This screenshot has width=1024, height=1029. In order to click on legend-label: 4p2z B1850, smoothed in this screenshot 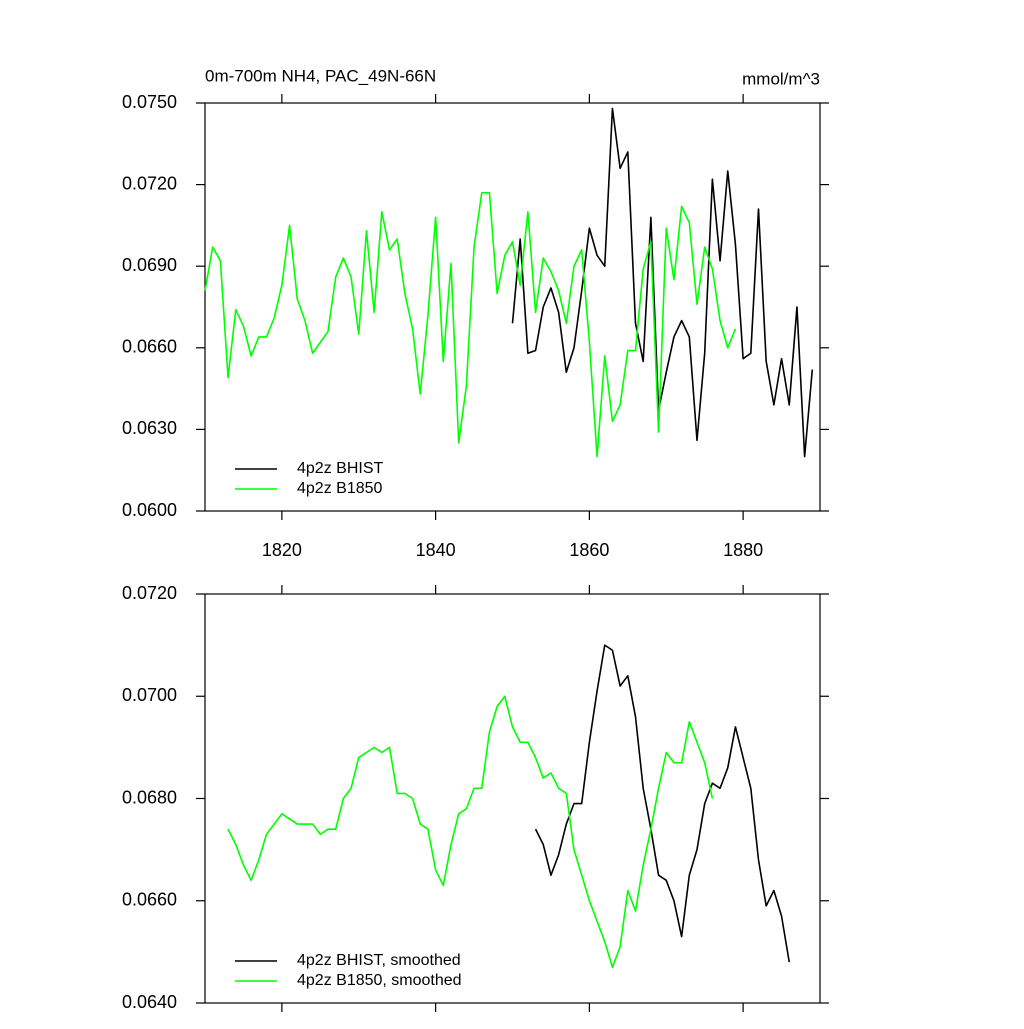, I will do `click(379, 980)`.